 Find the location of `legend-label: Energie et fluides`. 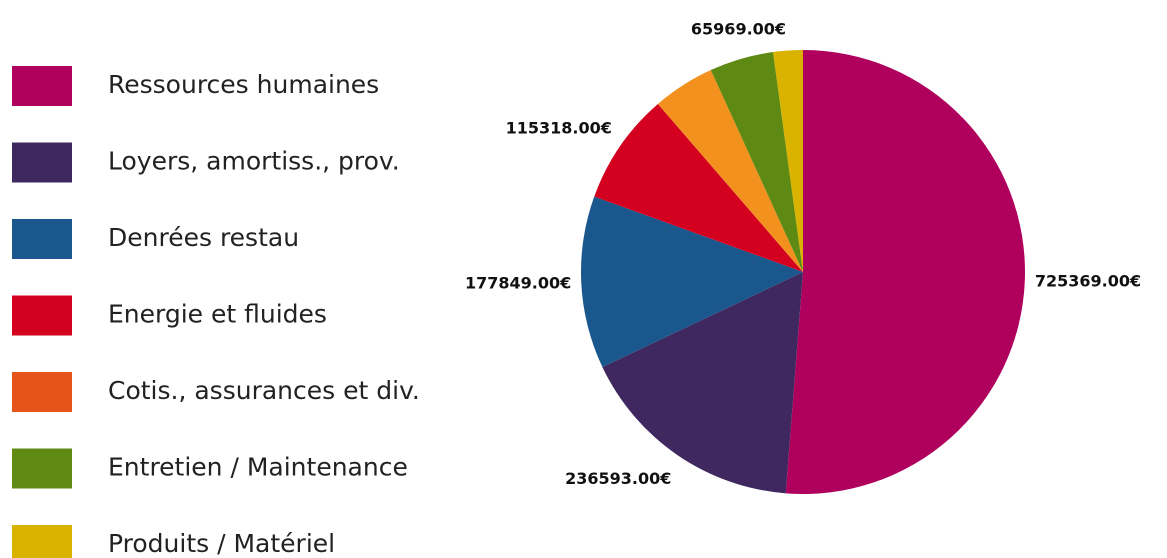

legend-label: Energie et fluides is located at coordinates (217, 314).